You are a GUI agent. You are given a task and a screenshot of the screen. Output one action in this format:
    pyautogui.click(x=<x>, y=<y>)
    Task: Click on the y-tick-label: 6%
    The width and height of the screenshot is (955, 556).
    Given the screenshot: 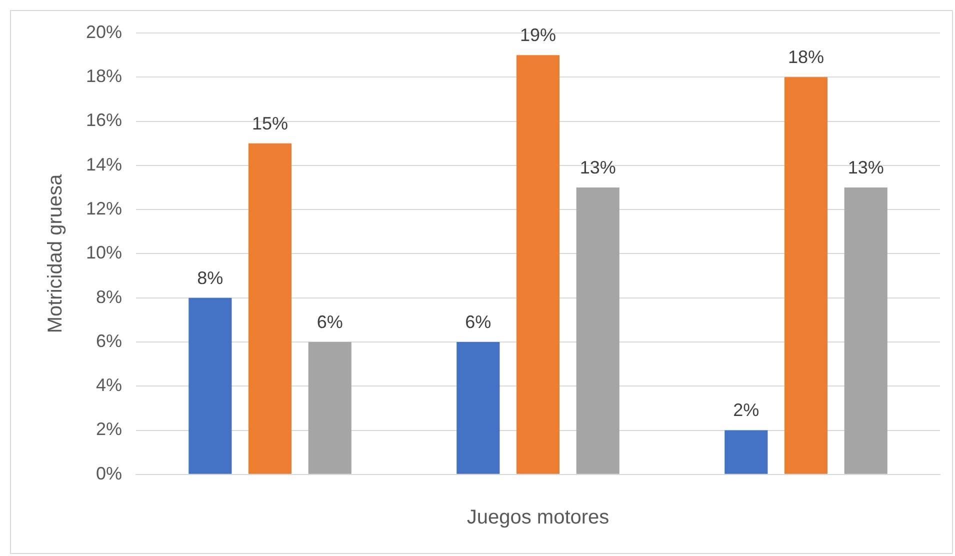 What is the action you would take?
    pyautogui.click(x=109, y=340)
    